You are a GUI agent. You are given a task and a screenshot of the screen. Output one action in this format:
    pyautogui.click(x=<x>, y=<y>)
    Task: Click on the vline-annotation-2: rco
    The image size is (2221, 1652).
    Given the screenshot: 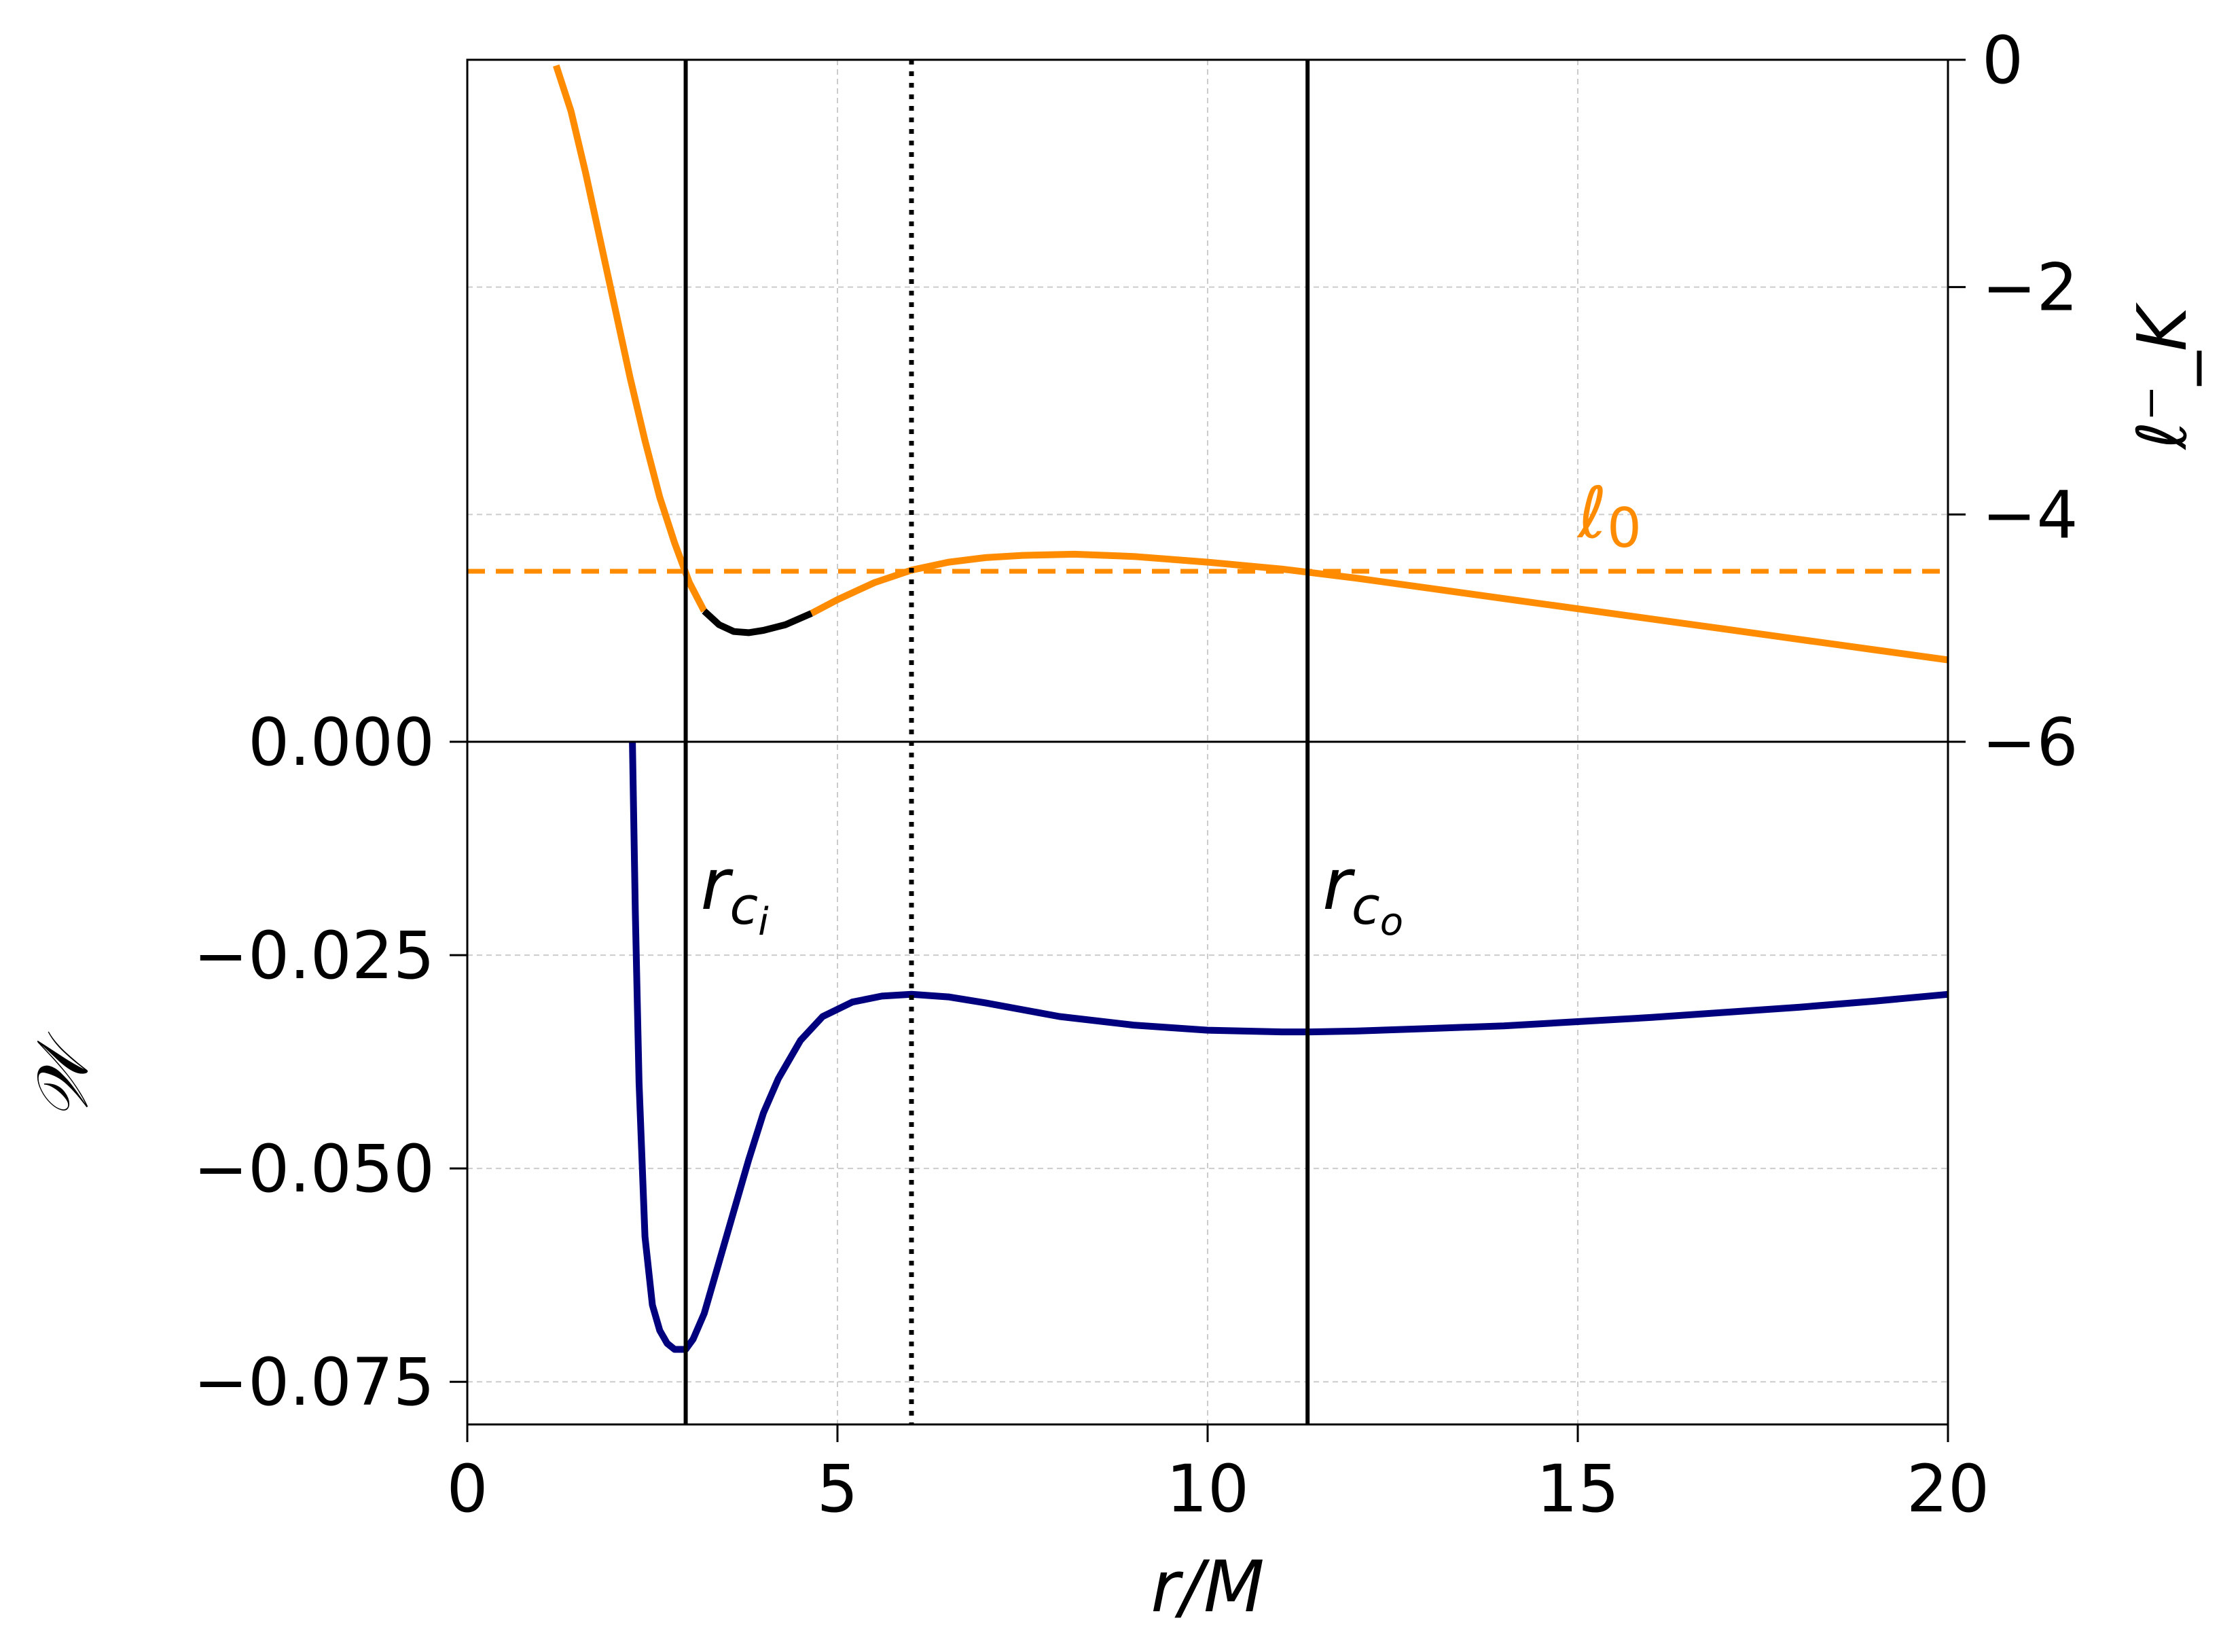 What is the action you would take?
    pyautogui.click(x=1363, y=893)
    